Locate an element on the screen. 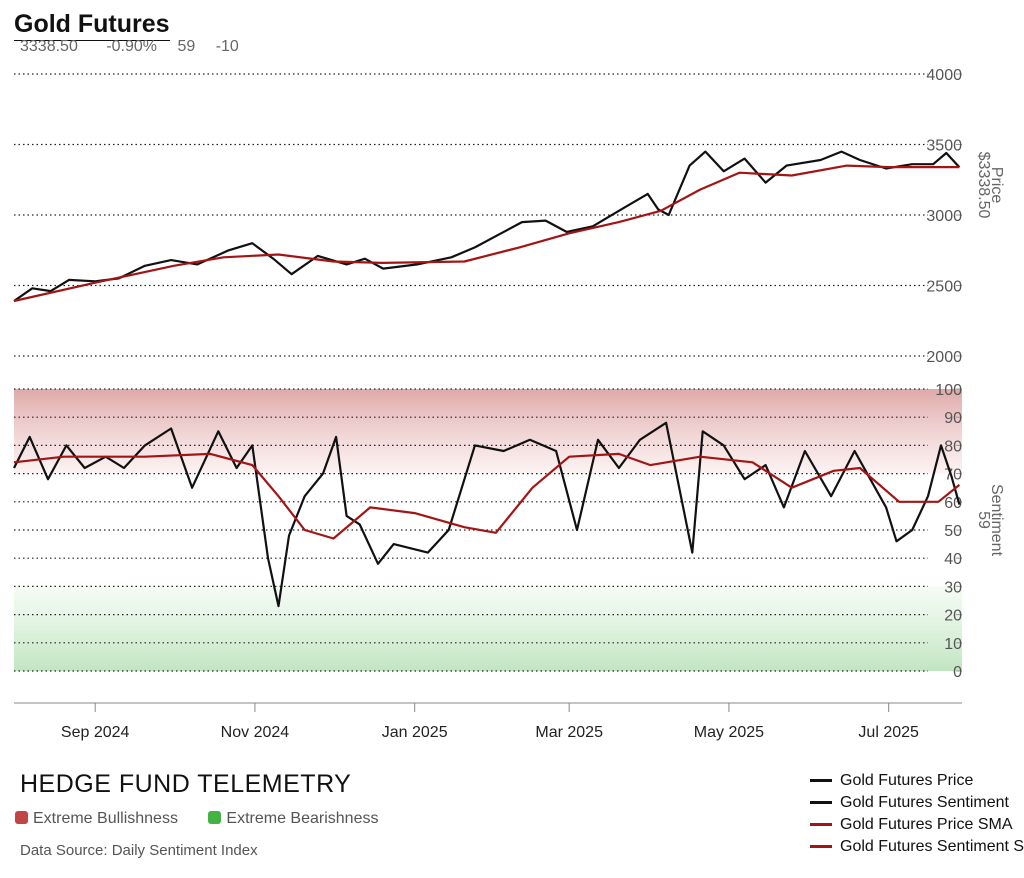  x-tick-label: May 2025 is located at coordinates (729, 732).